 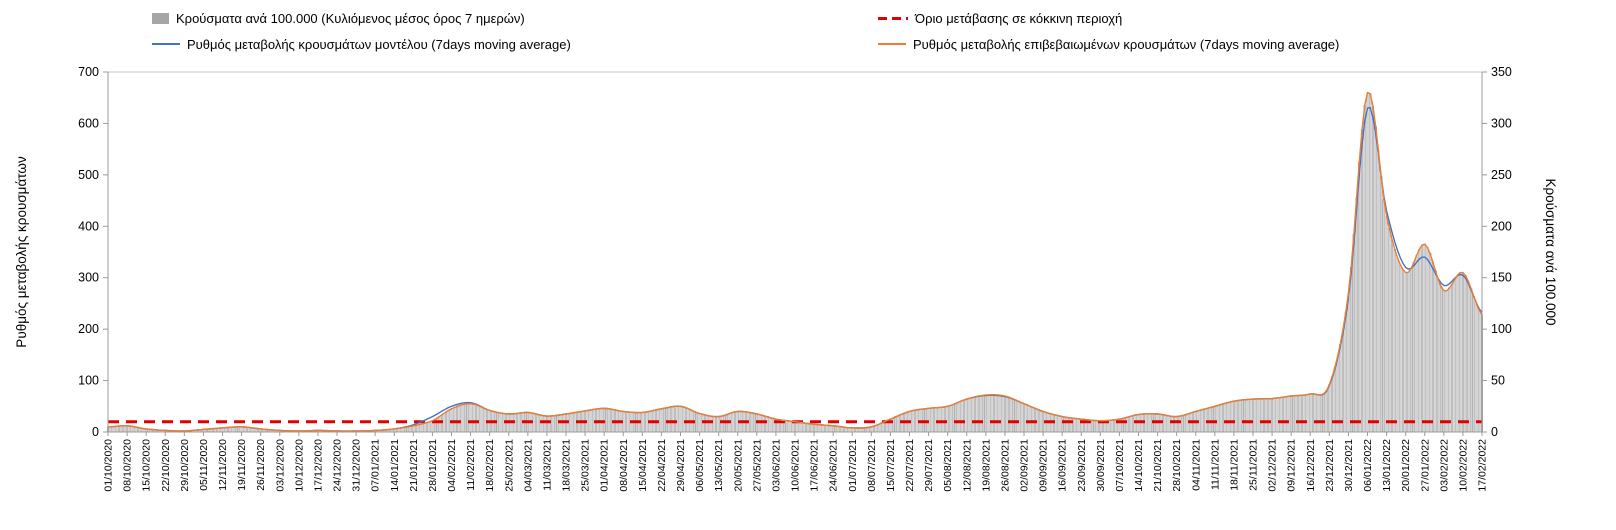 What do you see at coordinates (1005, 465) in the screenshot?
I see `svg-text: 26/08/2021` at bounding box center [1005, 465].